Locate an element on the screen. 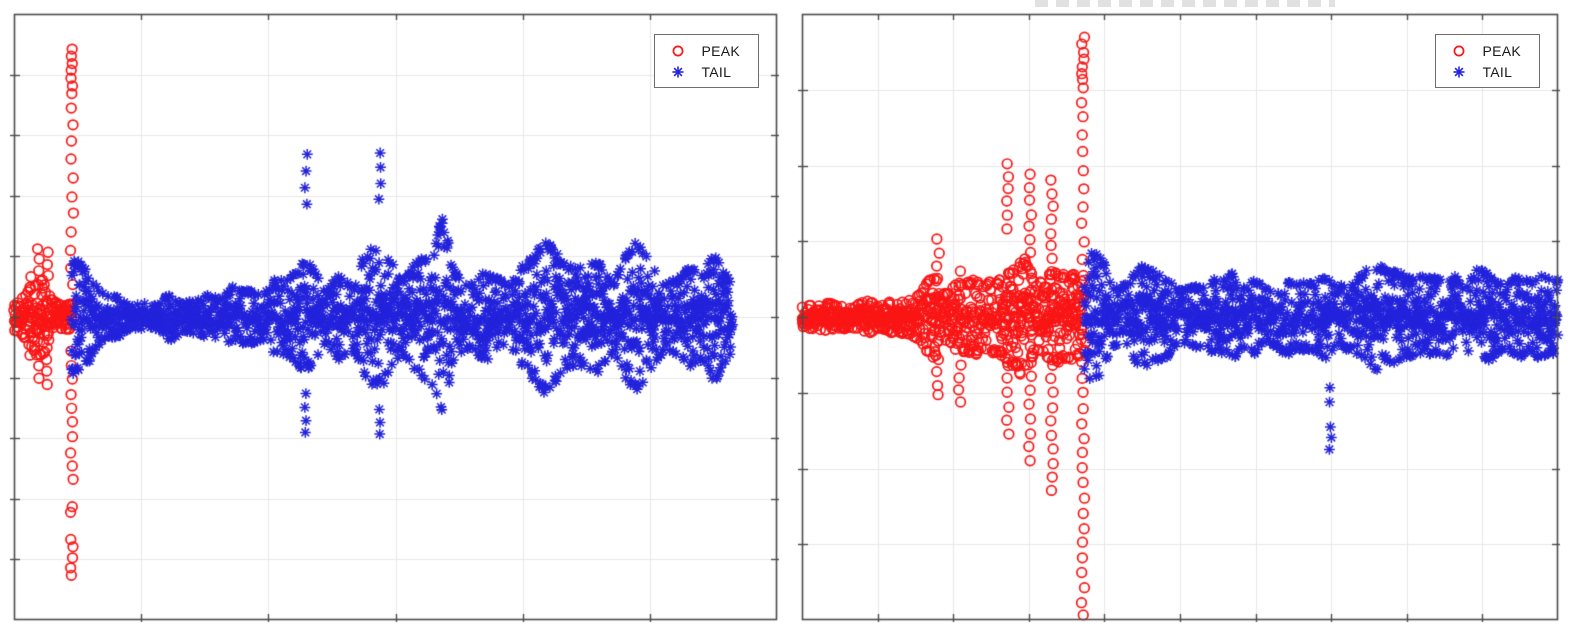 The image size is (1578, 634). right-plot-legend: PEAK TAIL is located at coordinates (1487, 61).